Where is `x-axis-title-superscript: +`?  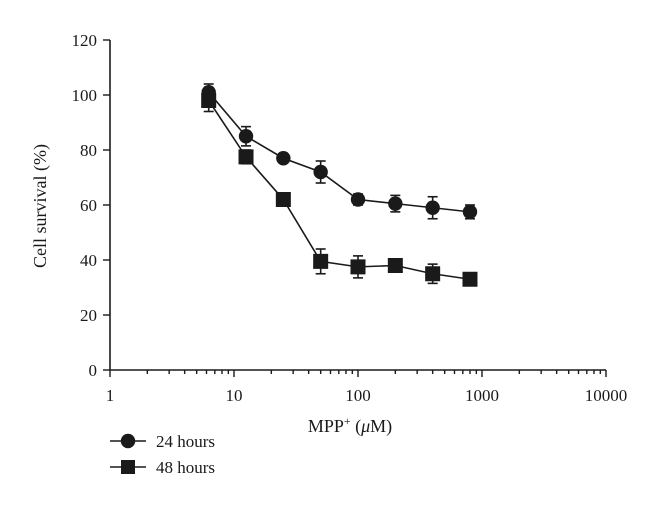 x-axis-title-superscript: + is located at coordinates (347, 421).